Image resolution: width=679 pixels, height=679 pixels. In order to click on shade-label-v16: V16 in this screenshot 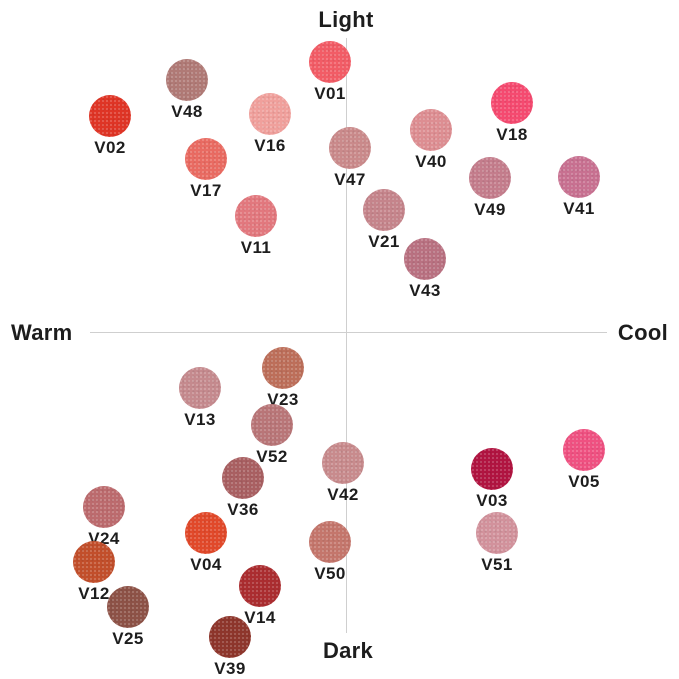, I will do `click(270, 145)`.